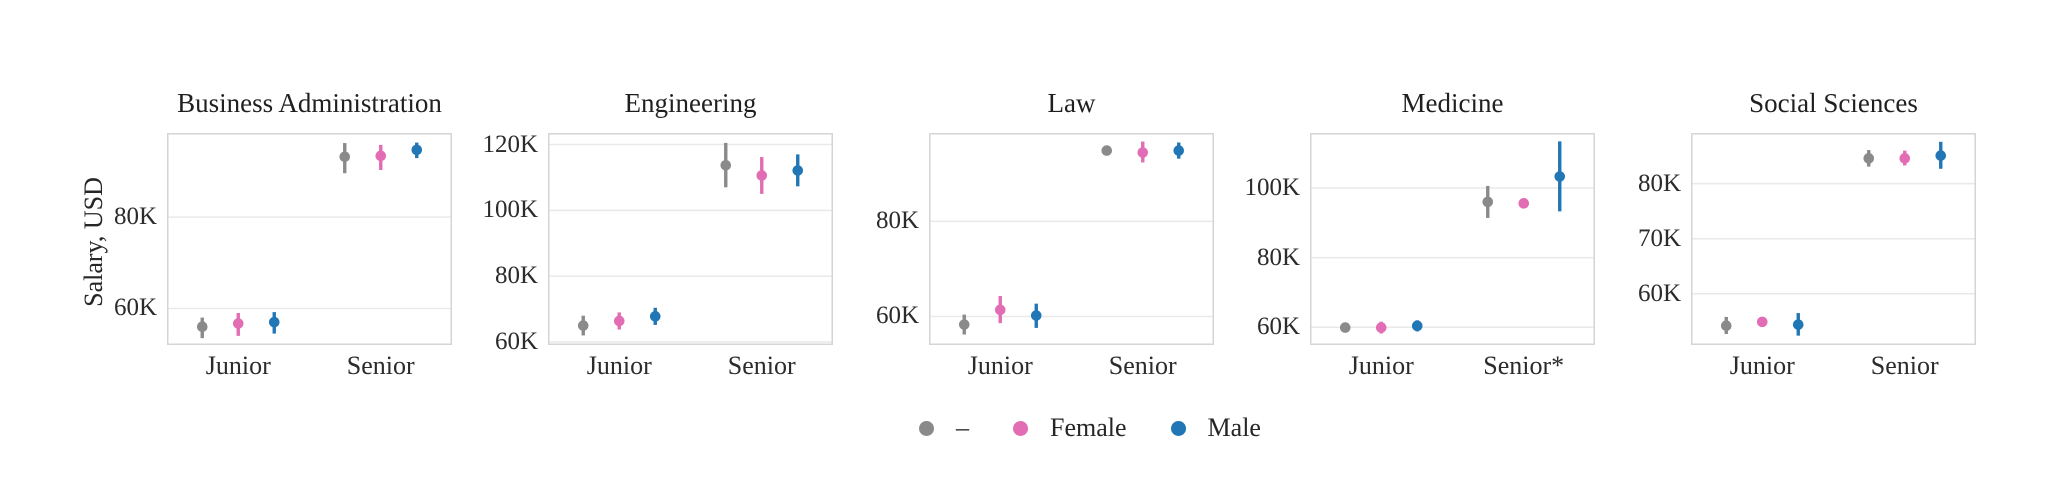  I want to click on facet-plot-medicine, so click(1452, 239).